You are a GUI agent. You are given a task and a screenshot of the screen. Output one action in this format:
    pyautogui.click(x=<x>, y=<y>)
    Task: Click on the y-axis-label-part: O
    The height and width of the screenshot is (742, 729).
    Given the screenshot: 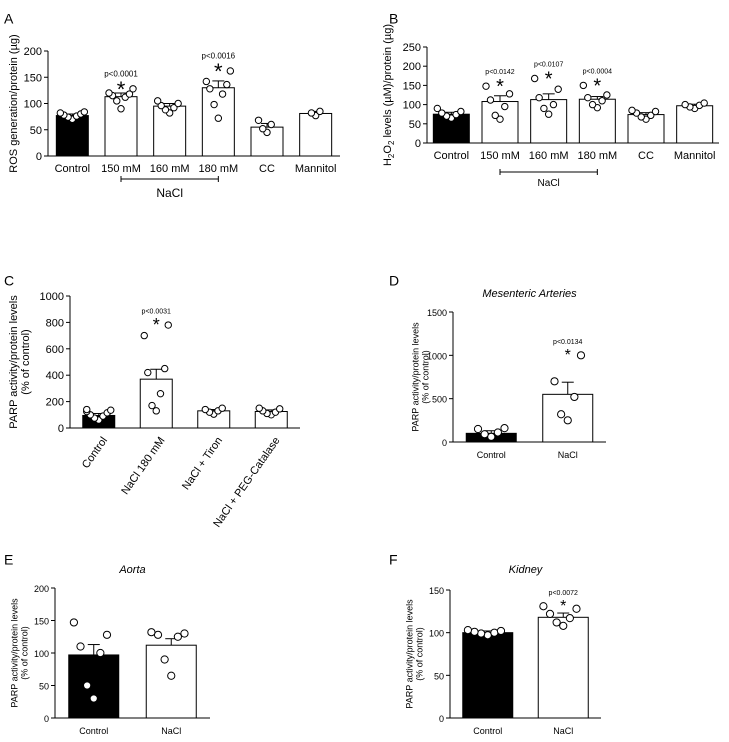 What is the action you would take?
    pyautogui.click(x=388, y=149)
    